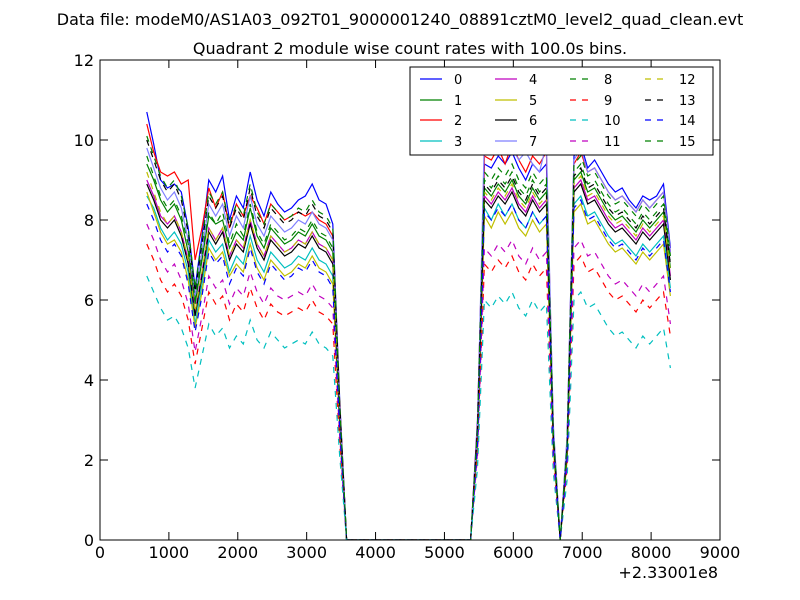 The width and height of the screenshot is (800, 600). I want to click on y-tick-label: 10, so click(84, 140).